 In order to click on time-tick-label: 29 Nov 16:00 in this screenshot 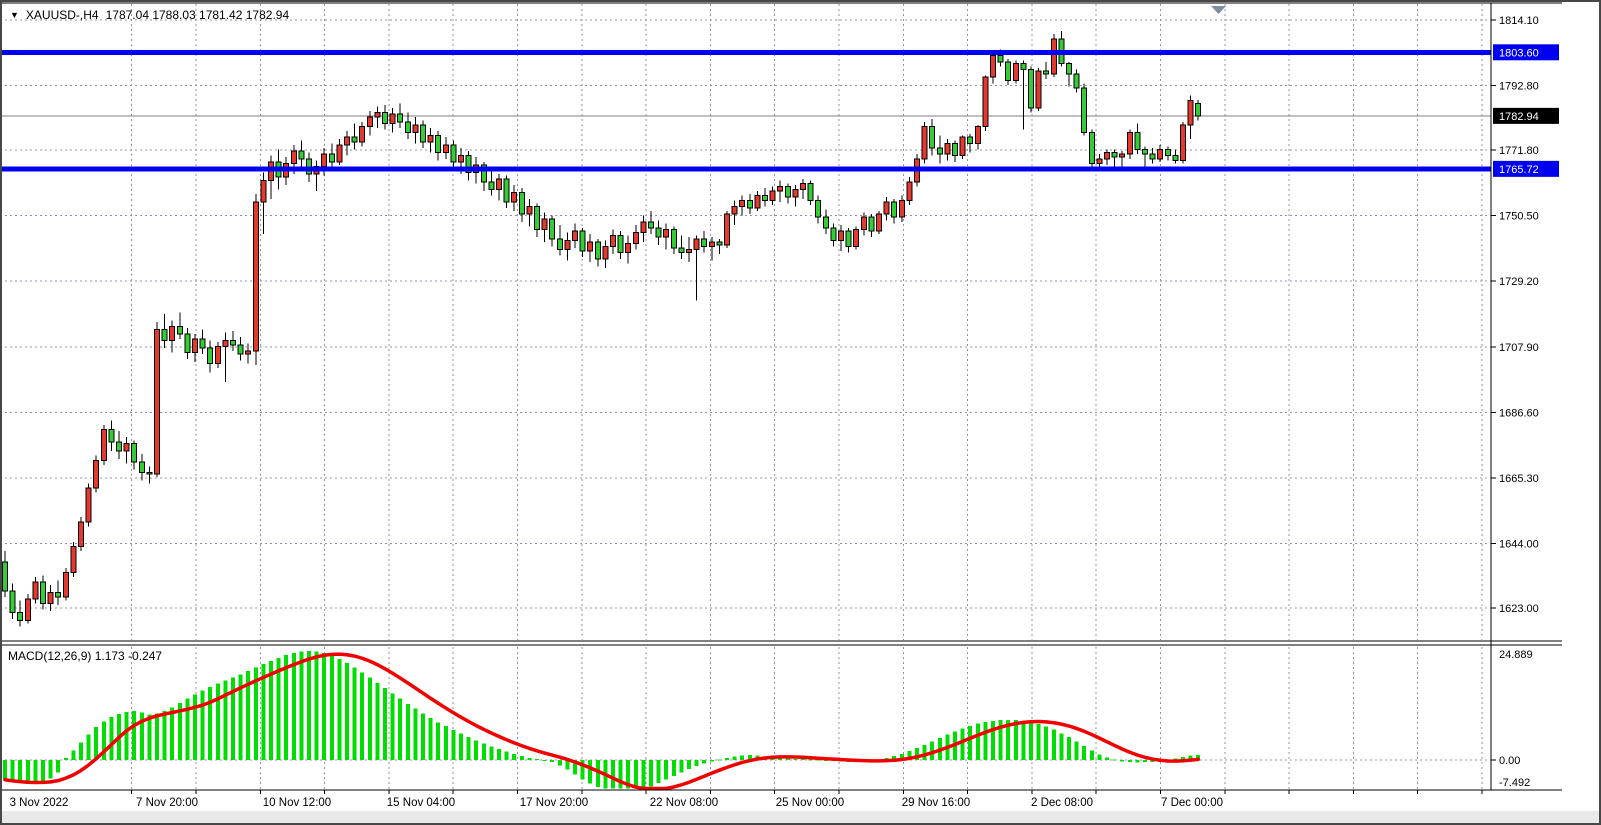, I will do `click(936, 803)`.